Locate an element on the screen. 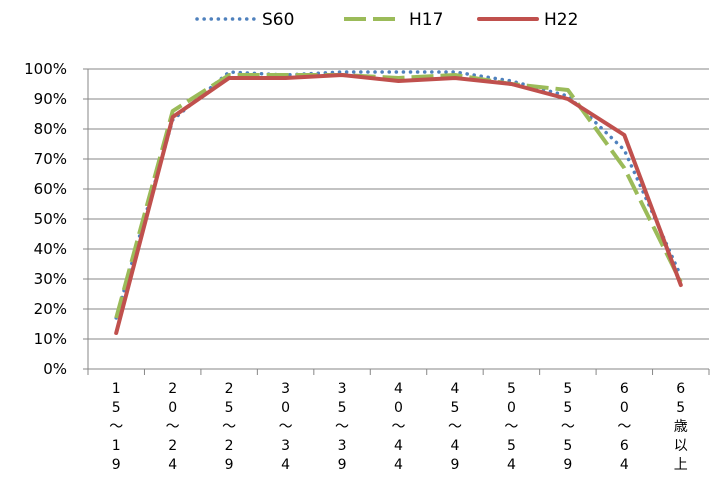 This screenshot has height=491, width=715. x-tick-label-char: 以 is located at coordinates (681, 446).